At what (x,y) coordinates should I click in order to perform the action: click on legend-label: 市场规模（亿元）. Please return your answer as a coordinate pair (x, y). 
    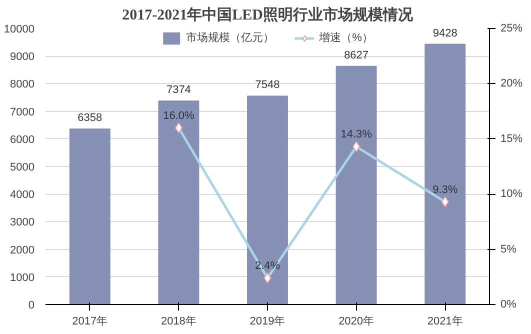
    Looking at the image, I should click on (230, 37).